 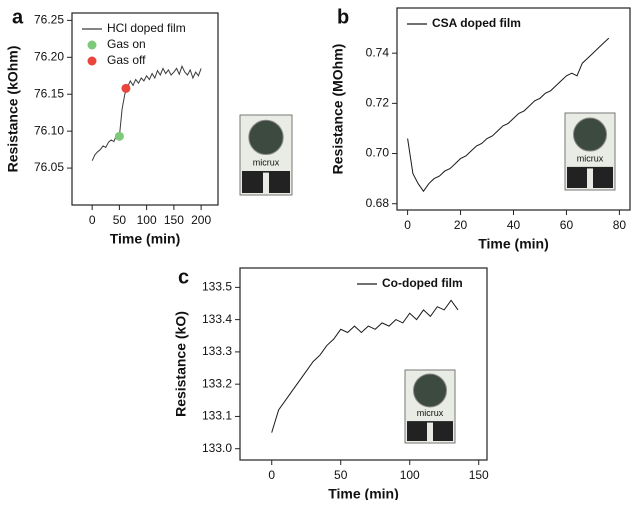 What do you see at coordinates (217, 287) in the screenshot?
I see `y-tick-label: 133.5` at bounding box center [217, 287].